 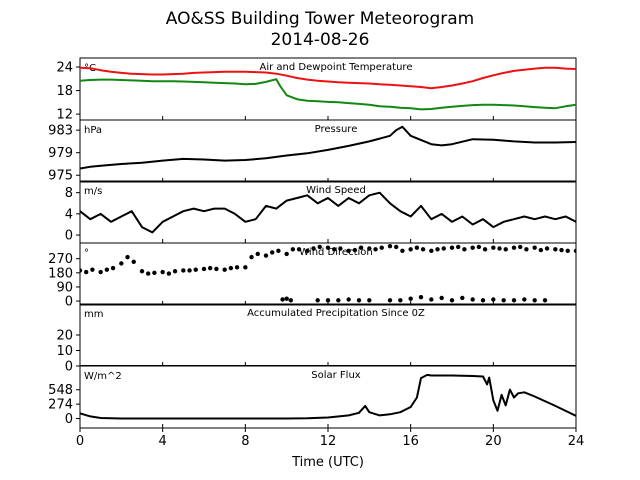 I want to click on panel-unit: m/s, so click(x=93, y=191).